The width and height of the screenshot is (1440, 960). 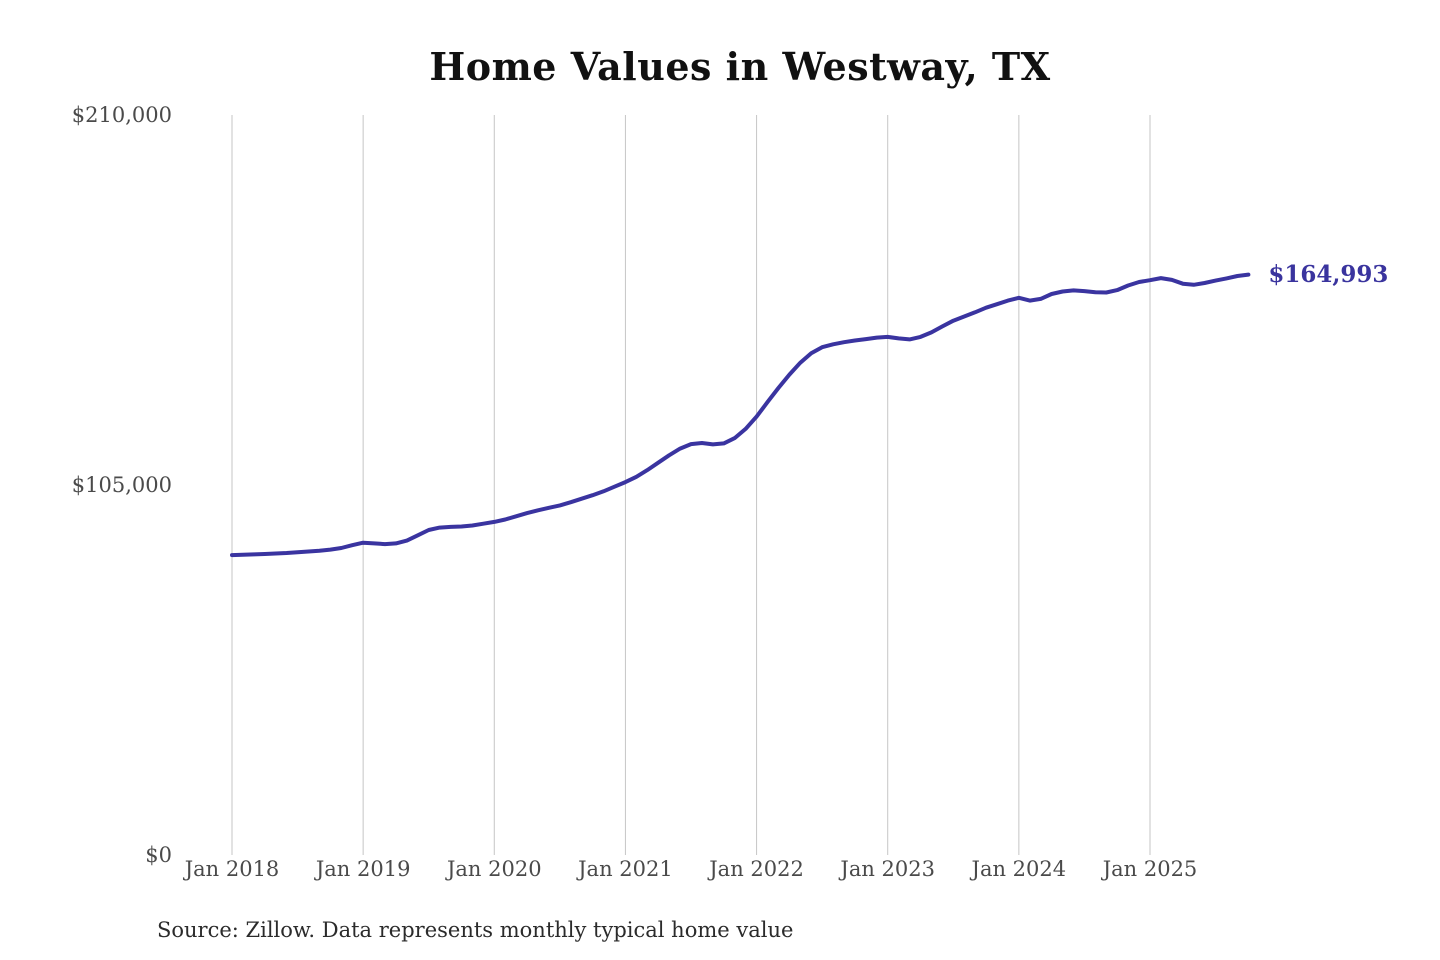 I want to click on y-axis-tick-label: $210,000, so click(x=121, y=115).